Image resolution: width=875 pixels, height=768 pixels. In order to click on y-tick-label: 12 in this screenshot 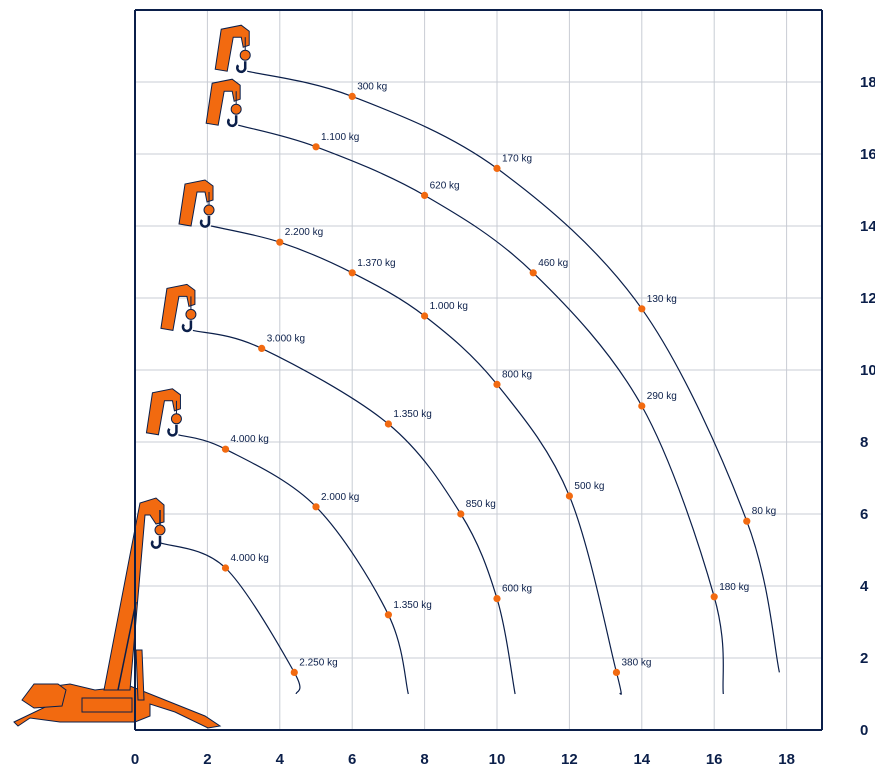, I will do `click(867, 298)`.